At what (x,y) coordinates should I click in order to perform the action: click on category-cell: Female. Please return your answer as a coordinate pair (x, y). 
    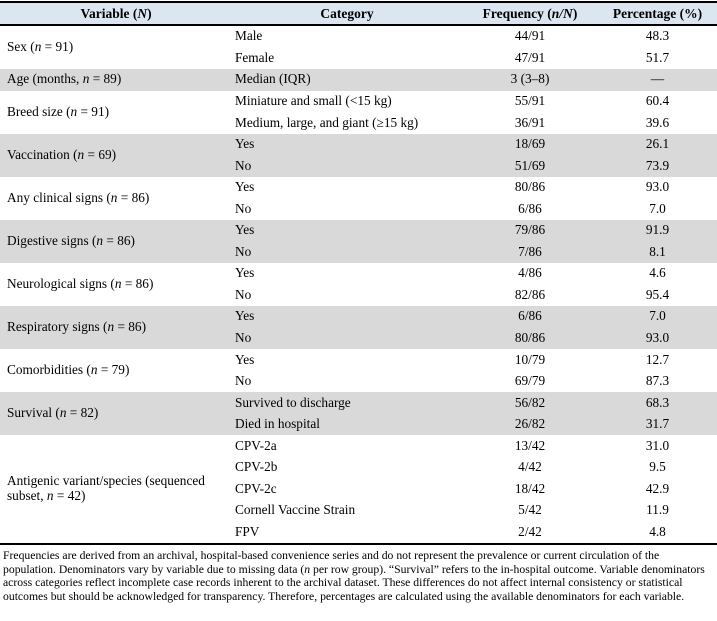
    Looking at the image, I should click on (255, 57).